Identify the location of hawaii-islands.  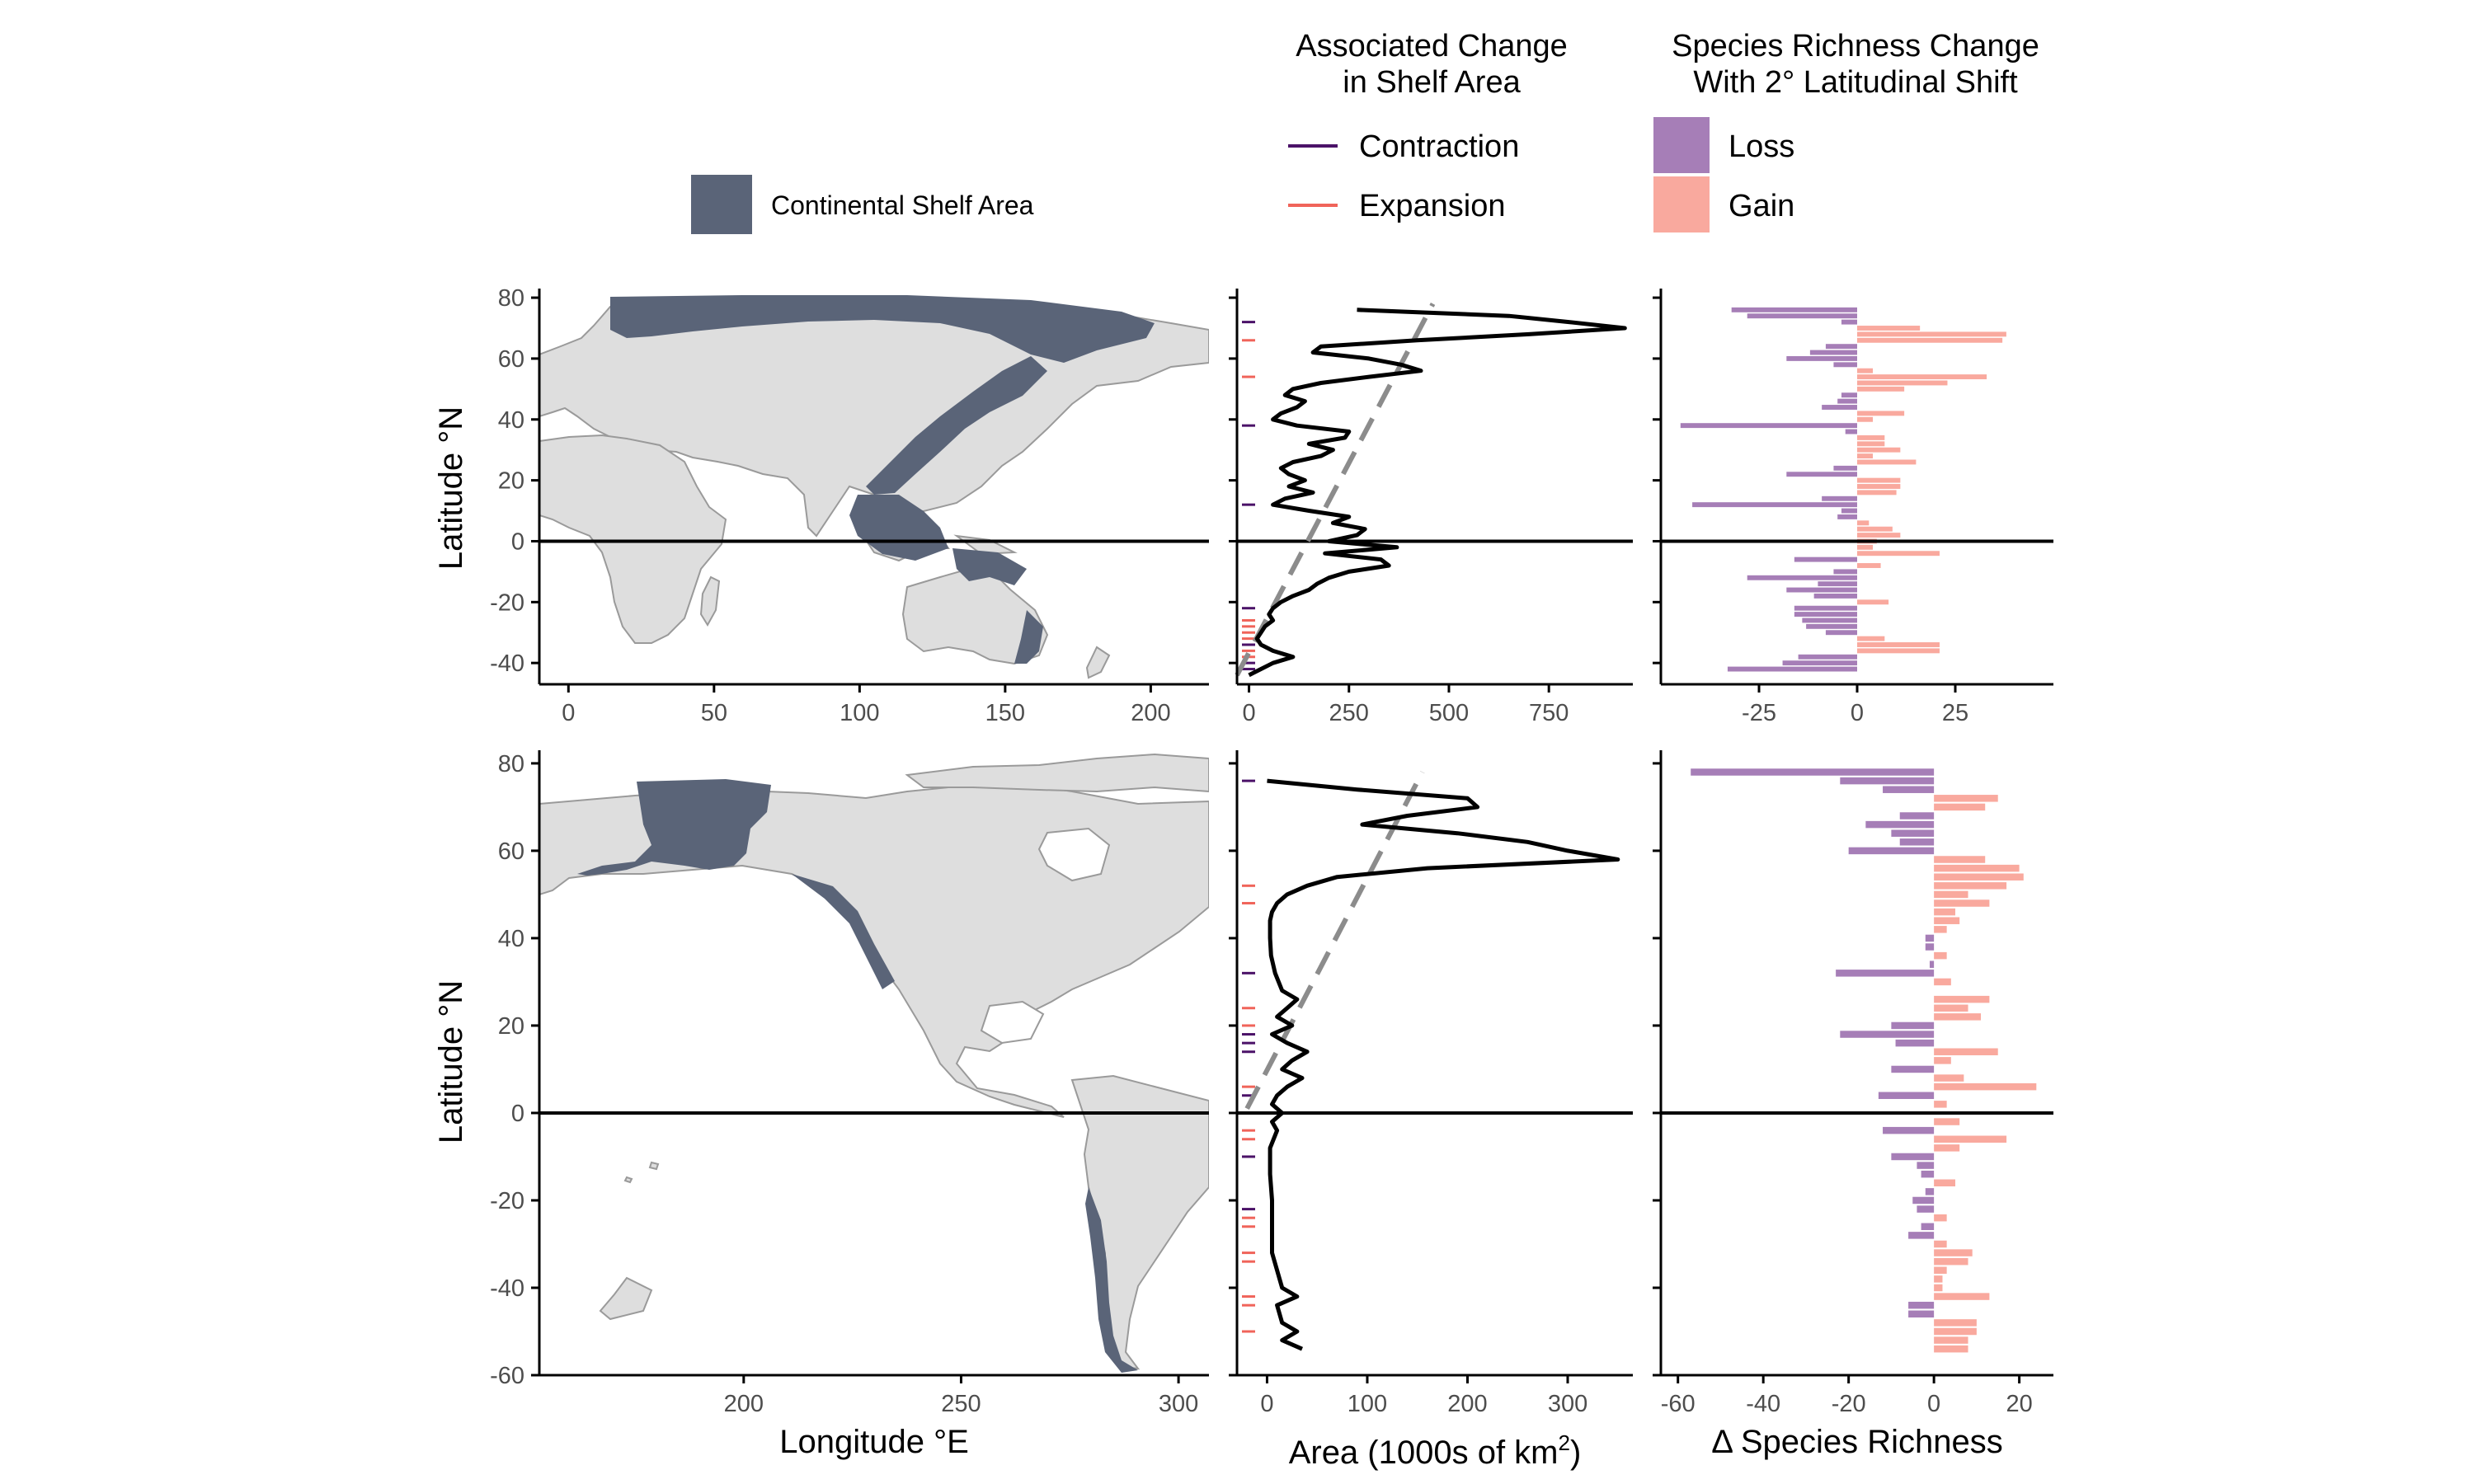
(641, 1172).